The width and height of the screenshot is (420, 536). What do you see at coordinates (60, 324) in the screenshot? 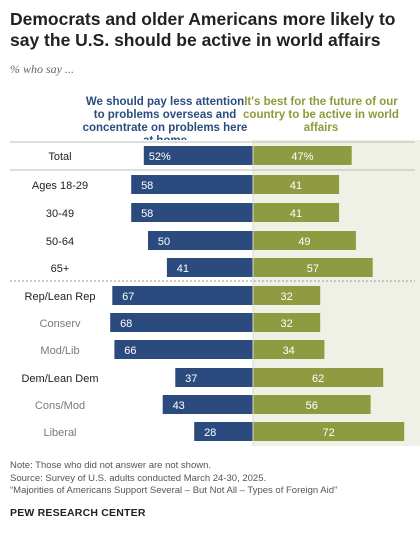
I see `category-label: Conserv` at bounding box center [60, 324].